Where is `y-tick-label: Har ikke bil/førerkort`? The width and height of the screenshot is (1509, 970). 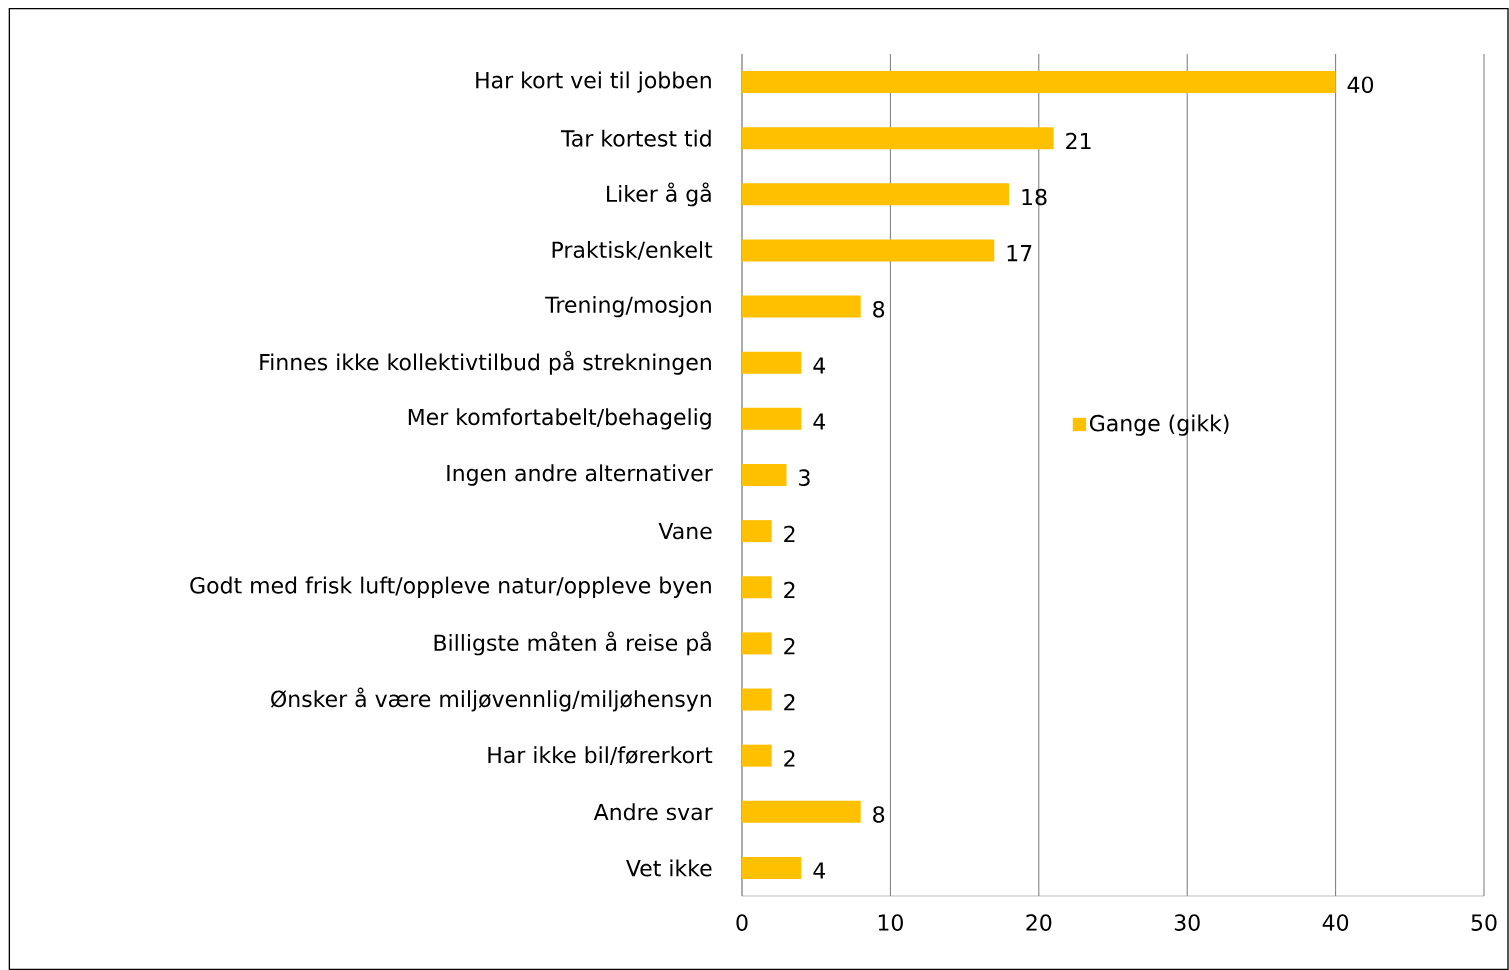 y-tick-label: Har ikke bil/førerkort is located at coordinates (600, 756).